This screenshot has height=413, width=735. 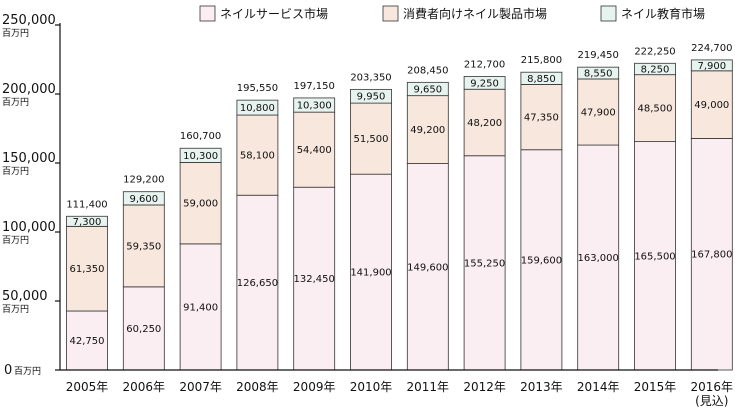 What do you see at coordinates (655, 109) in the screenshot?
I see `segment-value-label: 48,500` at bounding box center [655, 109].